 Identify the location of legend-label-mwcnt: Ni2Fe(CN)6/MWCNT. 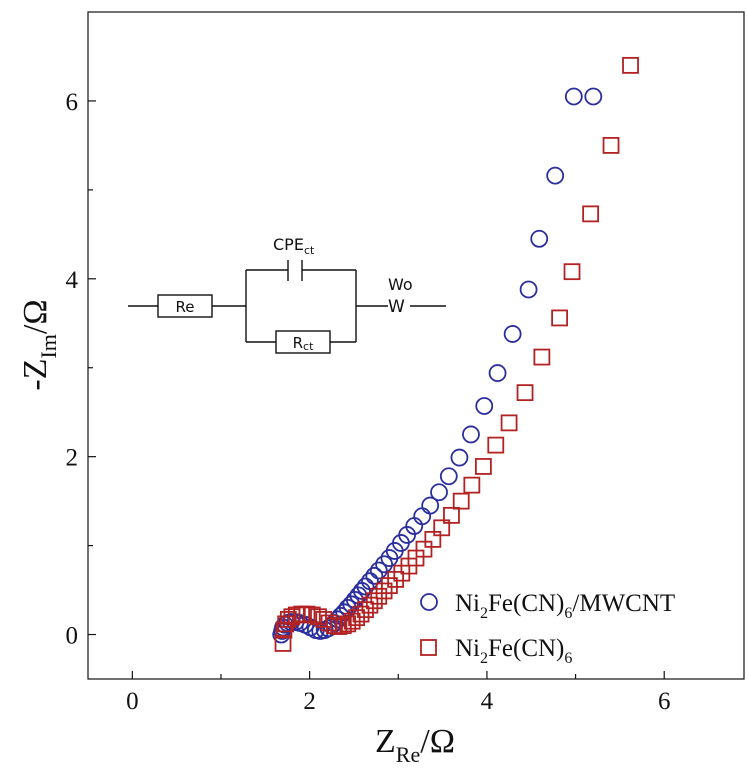
(565, 606).